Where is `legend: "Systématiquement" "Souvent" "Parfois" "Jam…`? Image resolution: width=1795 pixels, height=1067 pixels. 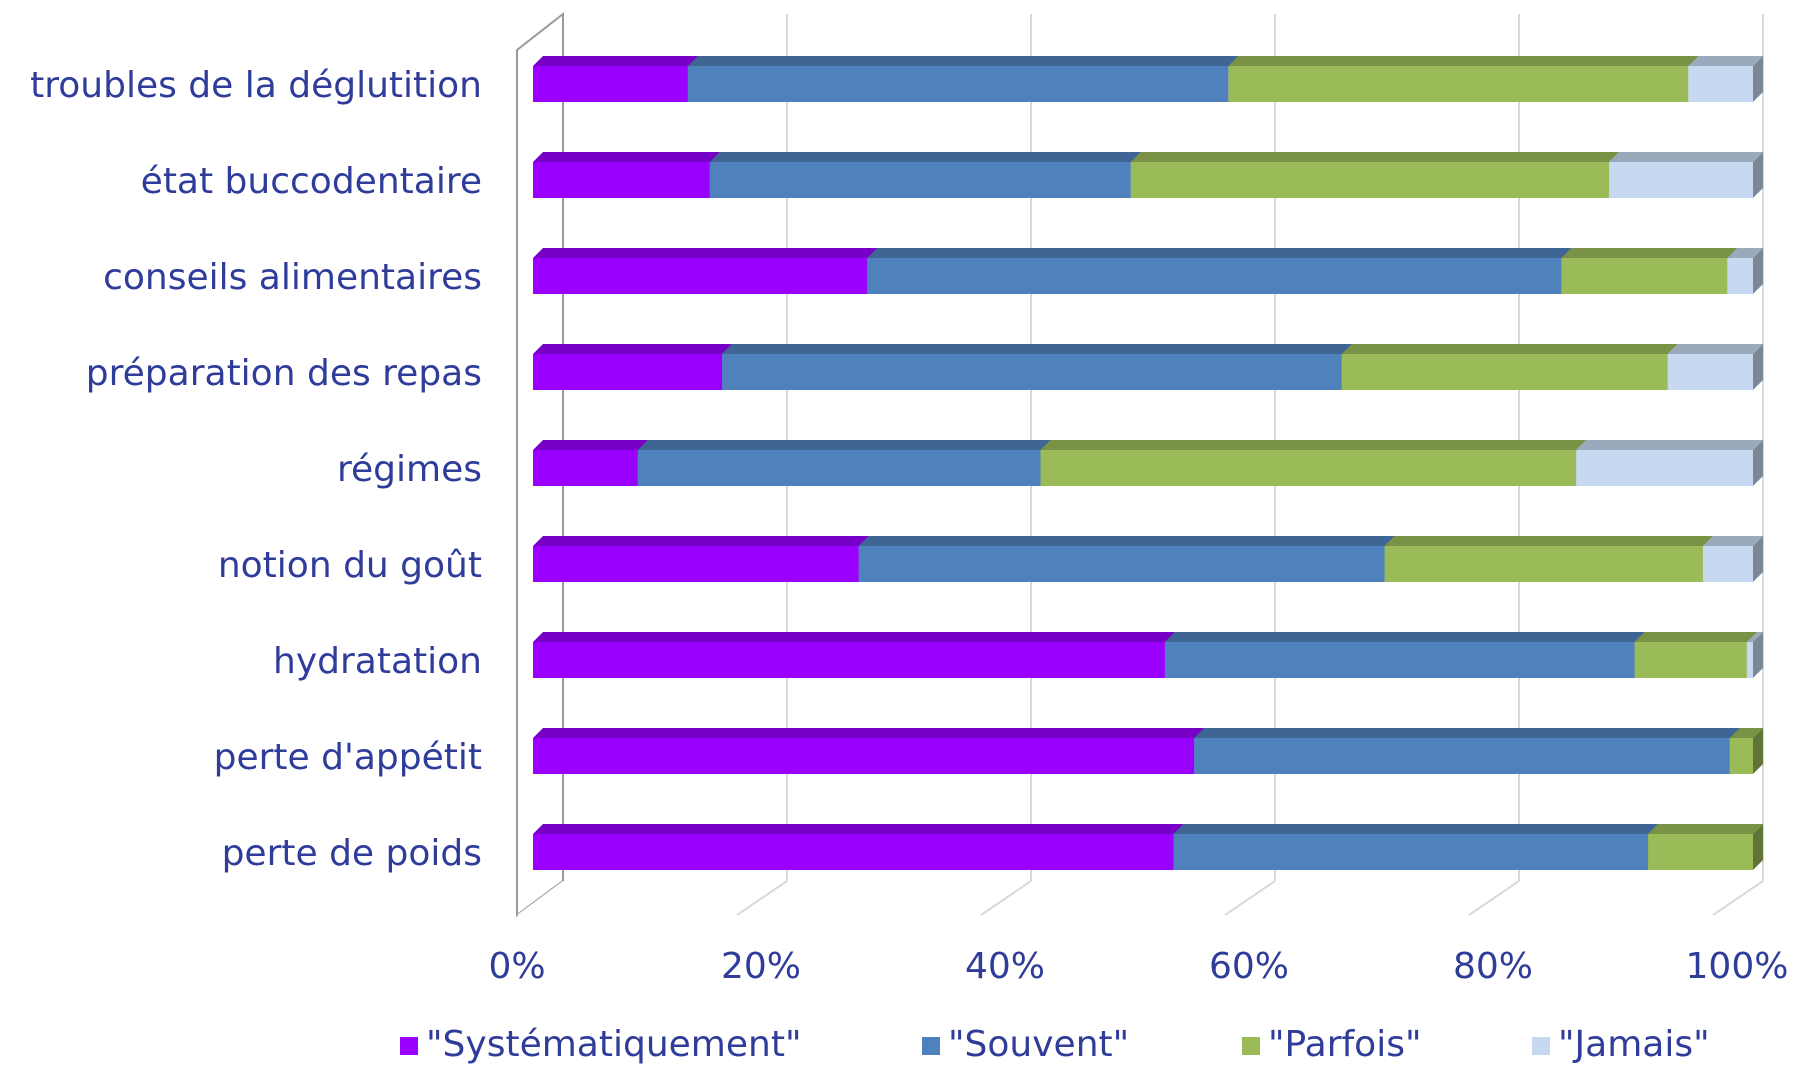 legend: "Systématiquement" "Souvent" "Parfois" "Jam… is located at coordinates (1055, 1044).